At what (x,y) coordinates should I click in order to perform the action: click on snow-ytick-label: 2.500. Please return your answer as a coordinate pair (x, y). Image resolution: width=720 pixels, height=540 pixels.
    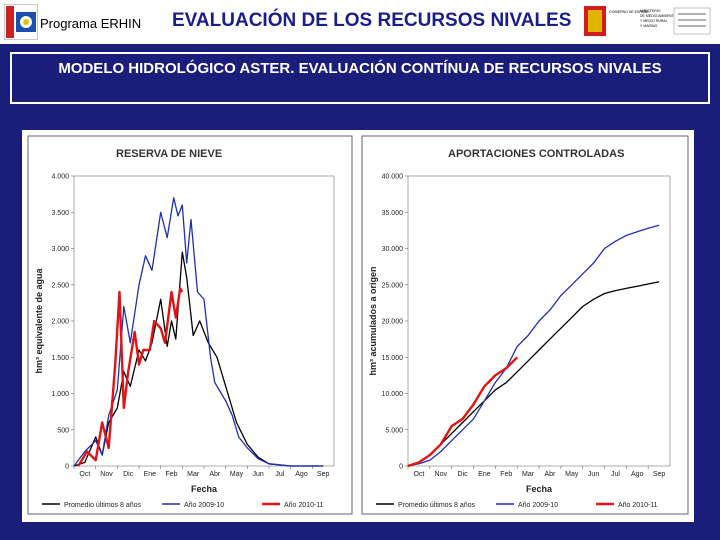
    Looking at the image, I should click on (60, 285).